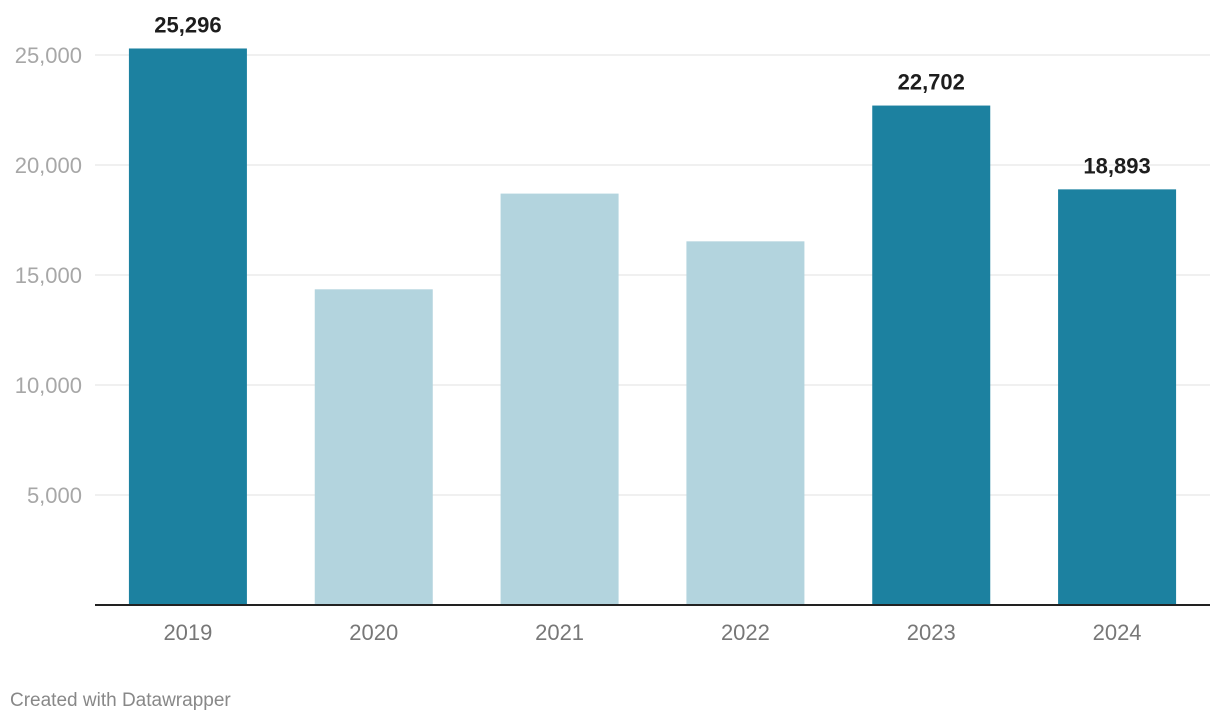 This screenshot has height=728, width=1220. Describe the element at coordinates (931, 82) in the screenshot. I see `data-label-2023: 22,702` at that location.